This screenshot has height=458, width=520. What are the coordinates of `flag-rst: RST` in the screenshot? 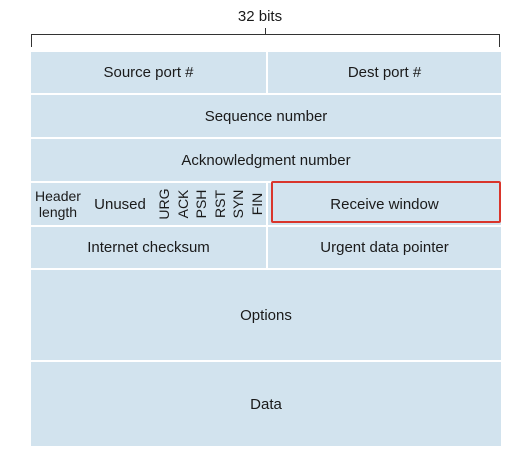 It's located at (220, 204).